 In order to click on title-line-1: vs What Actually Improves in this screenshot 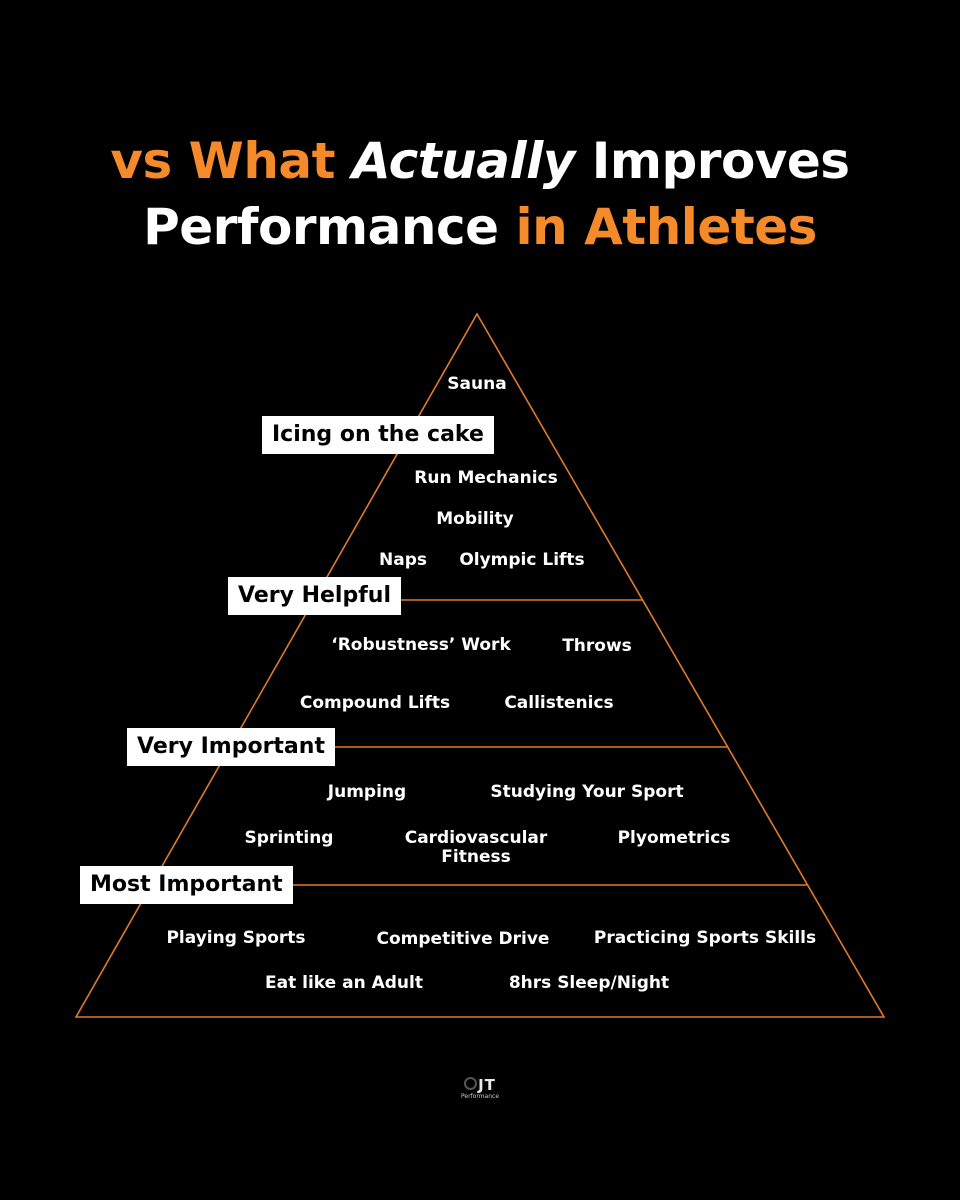, I will do `click(480, 161)`.